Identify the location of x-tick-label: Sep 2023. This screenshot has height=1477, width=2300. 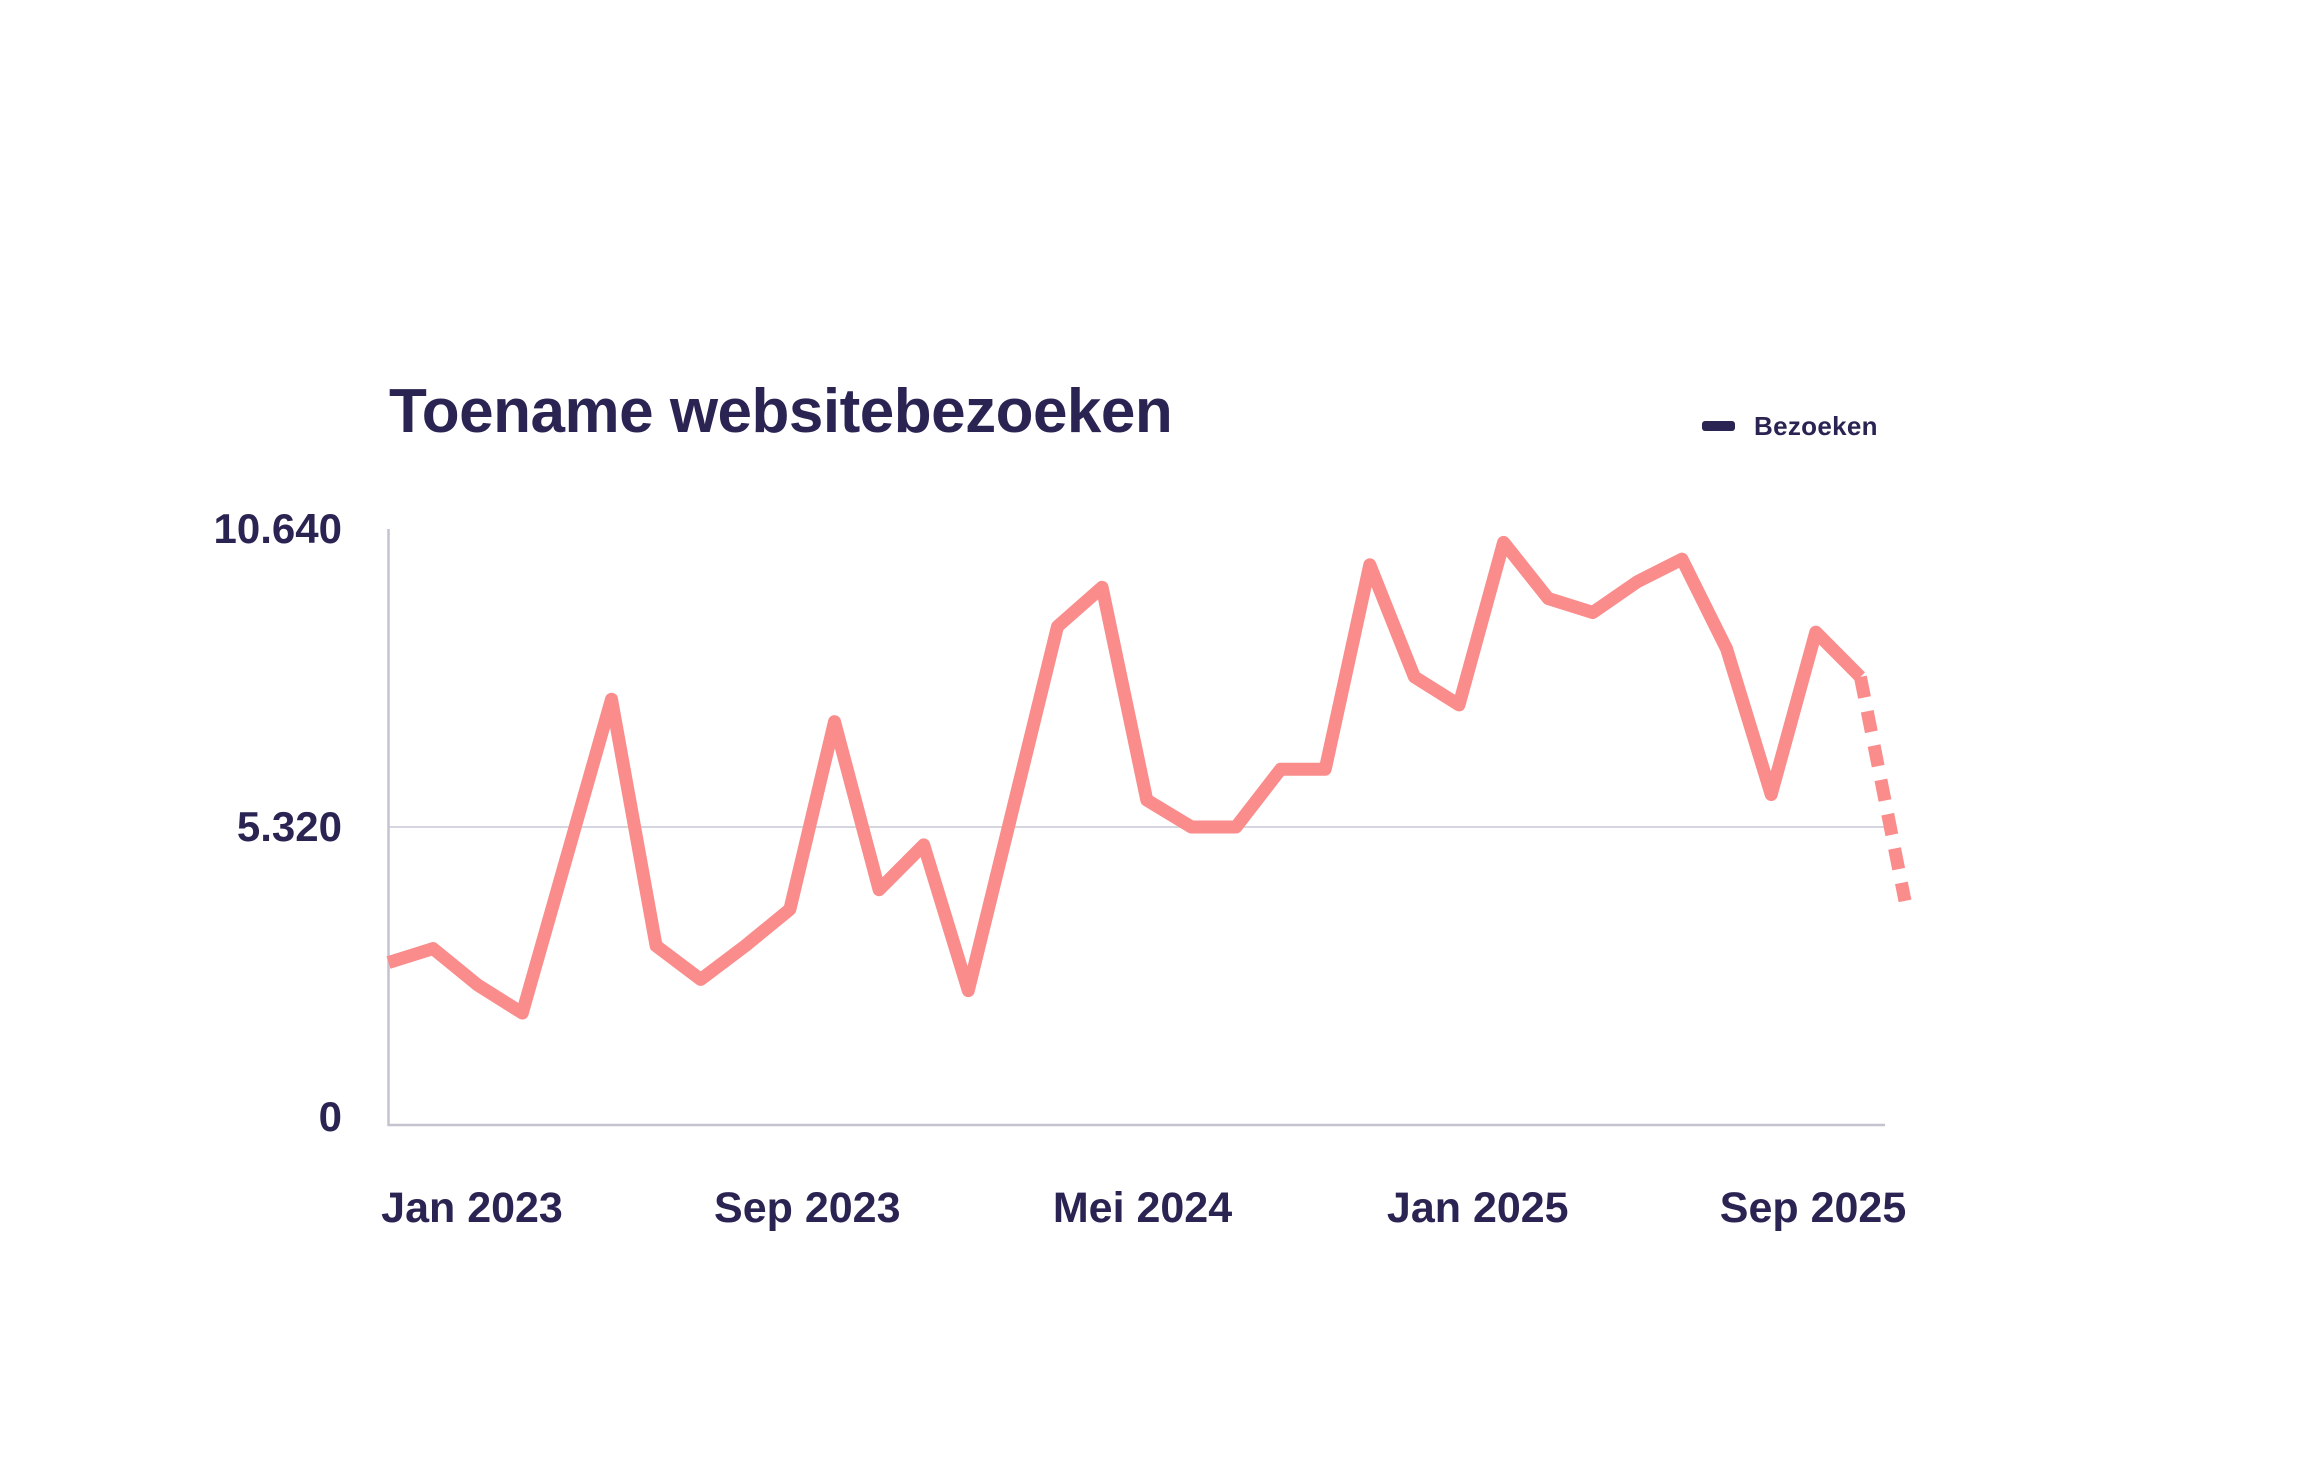
(807, 1208).